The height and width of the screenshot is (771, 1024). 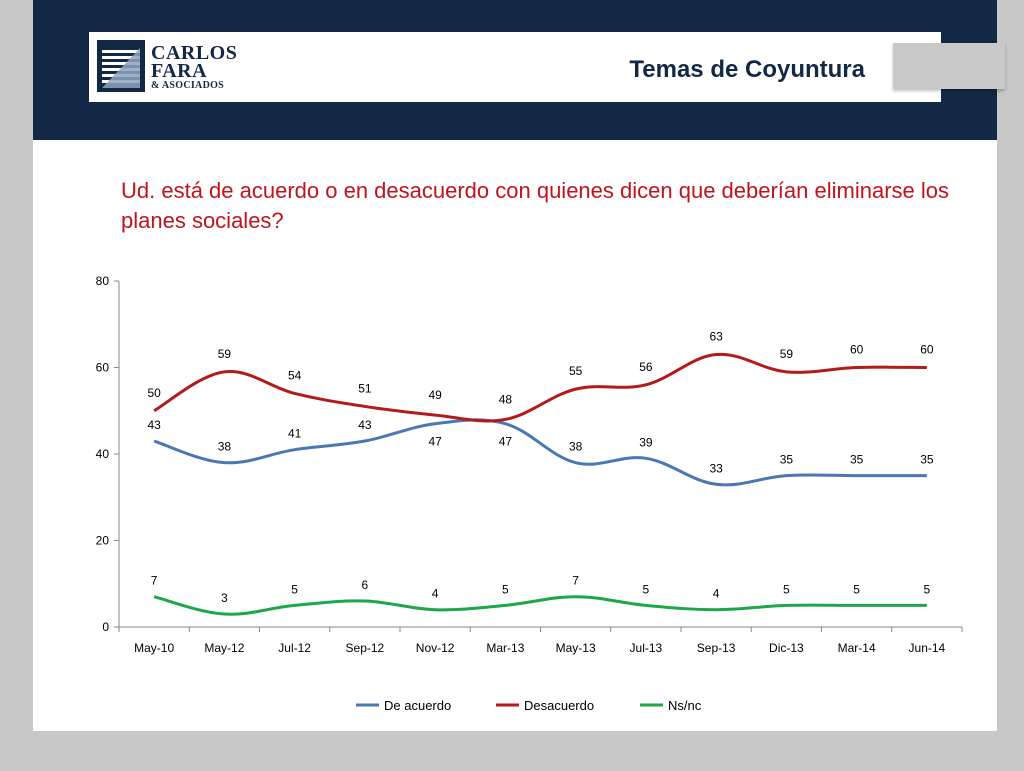 What do you see at coordinates (646, 367) in the screenshot?
I see `data-label-desacuerdo: 56` at bounding box center [646, 367].